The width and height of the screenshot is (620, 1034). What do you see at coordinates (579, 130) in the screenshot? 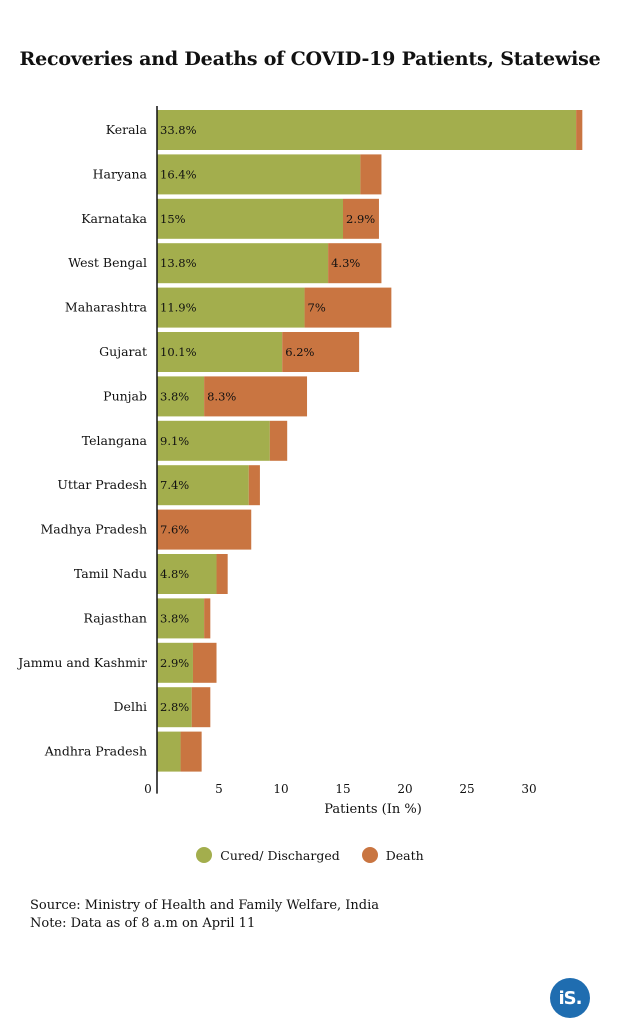
I see `bar-death-kerala` at bounding box center [579, 130].